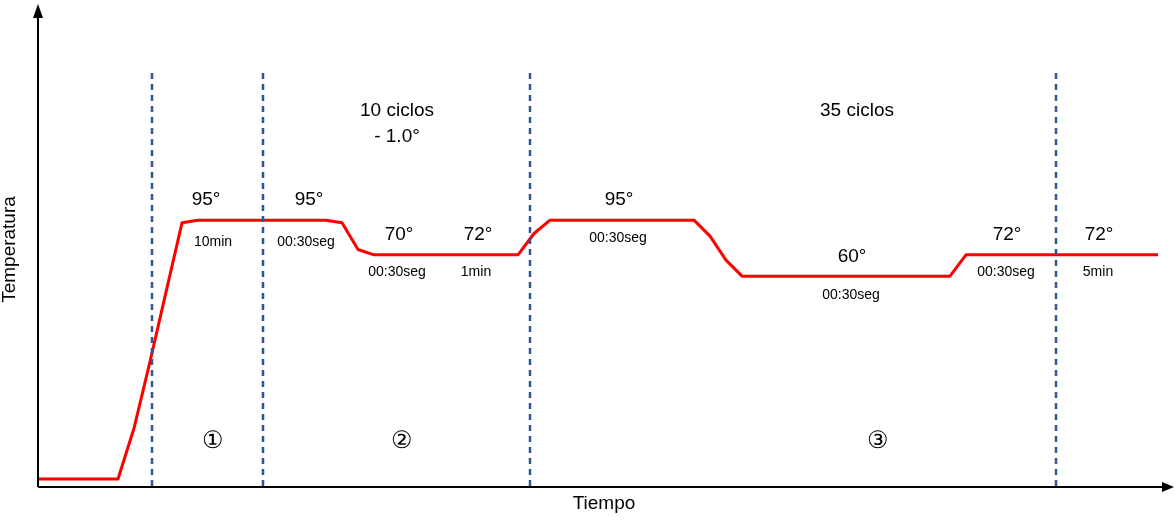  Describe the element at coordinates (852, 256) in the screenshot. I see `annotation: 60°` at that location.